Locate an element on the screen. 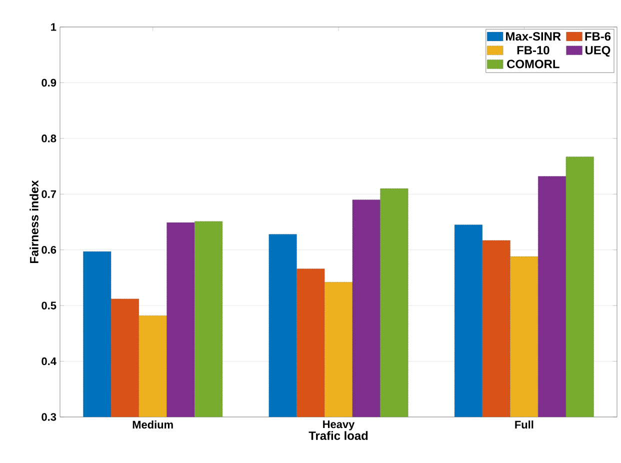 The width and height of the screenshot is (621, 463). y-tick-label: 0.4 is located at coordinates (49, 361).